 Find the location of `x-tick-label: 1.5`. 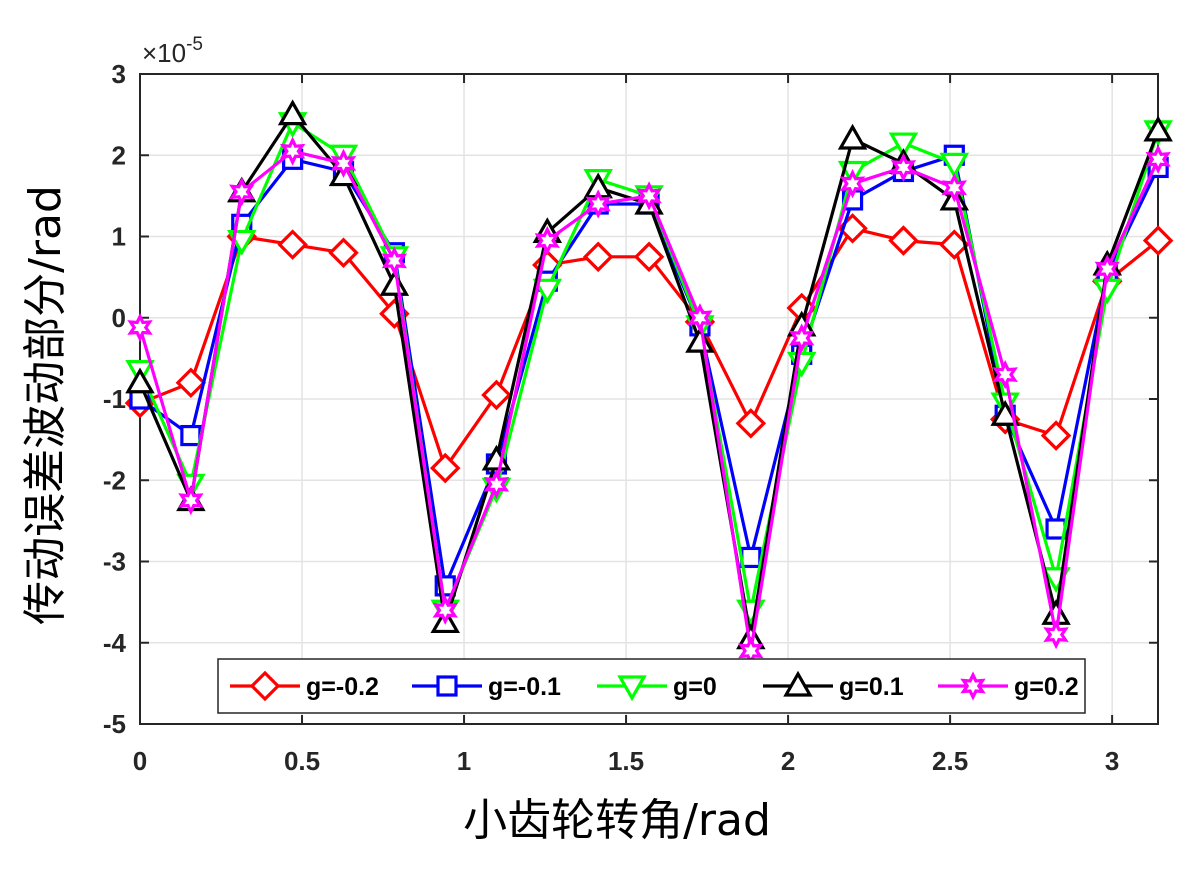

x-tick-label: 1.5 is located at coordinates (626, 761).